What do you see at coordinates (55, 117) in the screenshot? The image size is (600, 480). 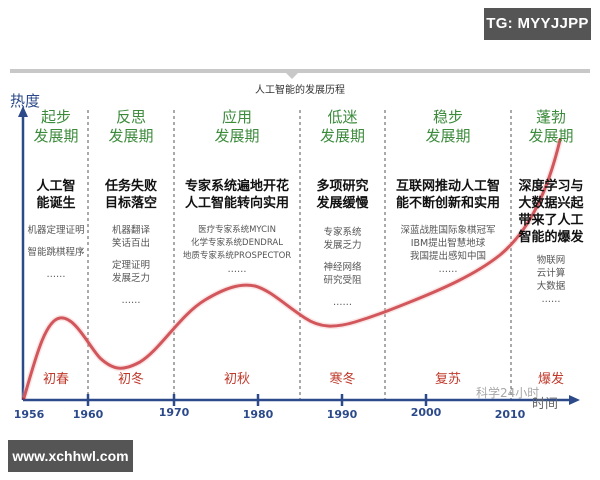 I see `phase-title-line1: 起步` at bounding box center [55, 117].